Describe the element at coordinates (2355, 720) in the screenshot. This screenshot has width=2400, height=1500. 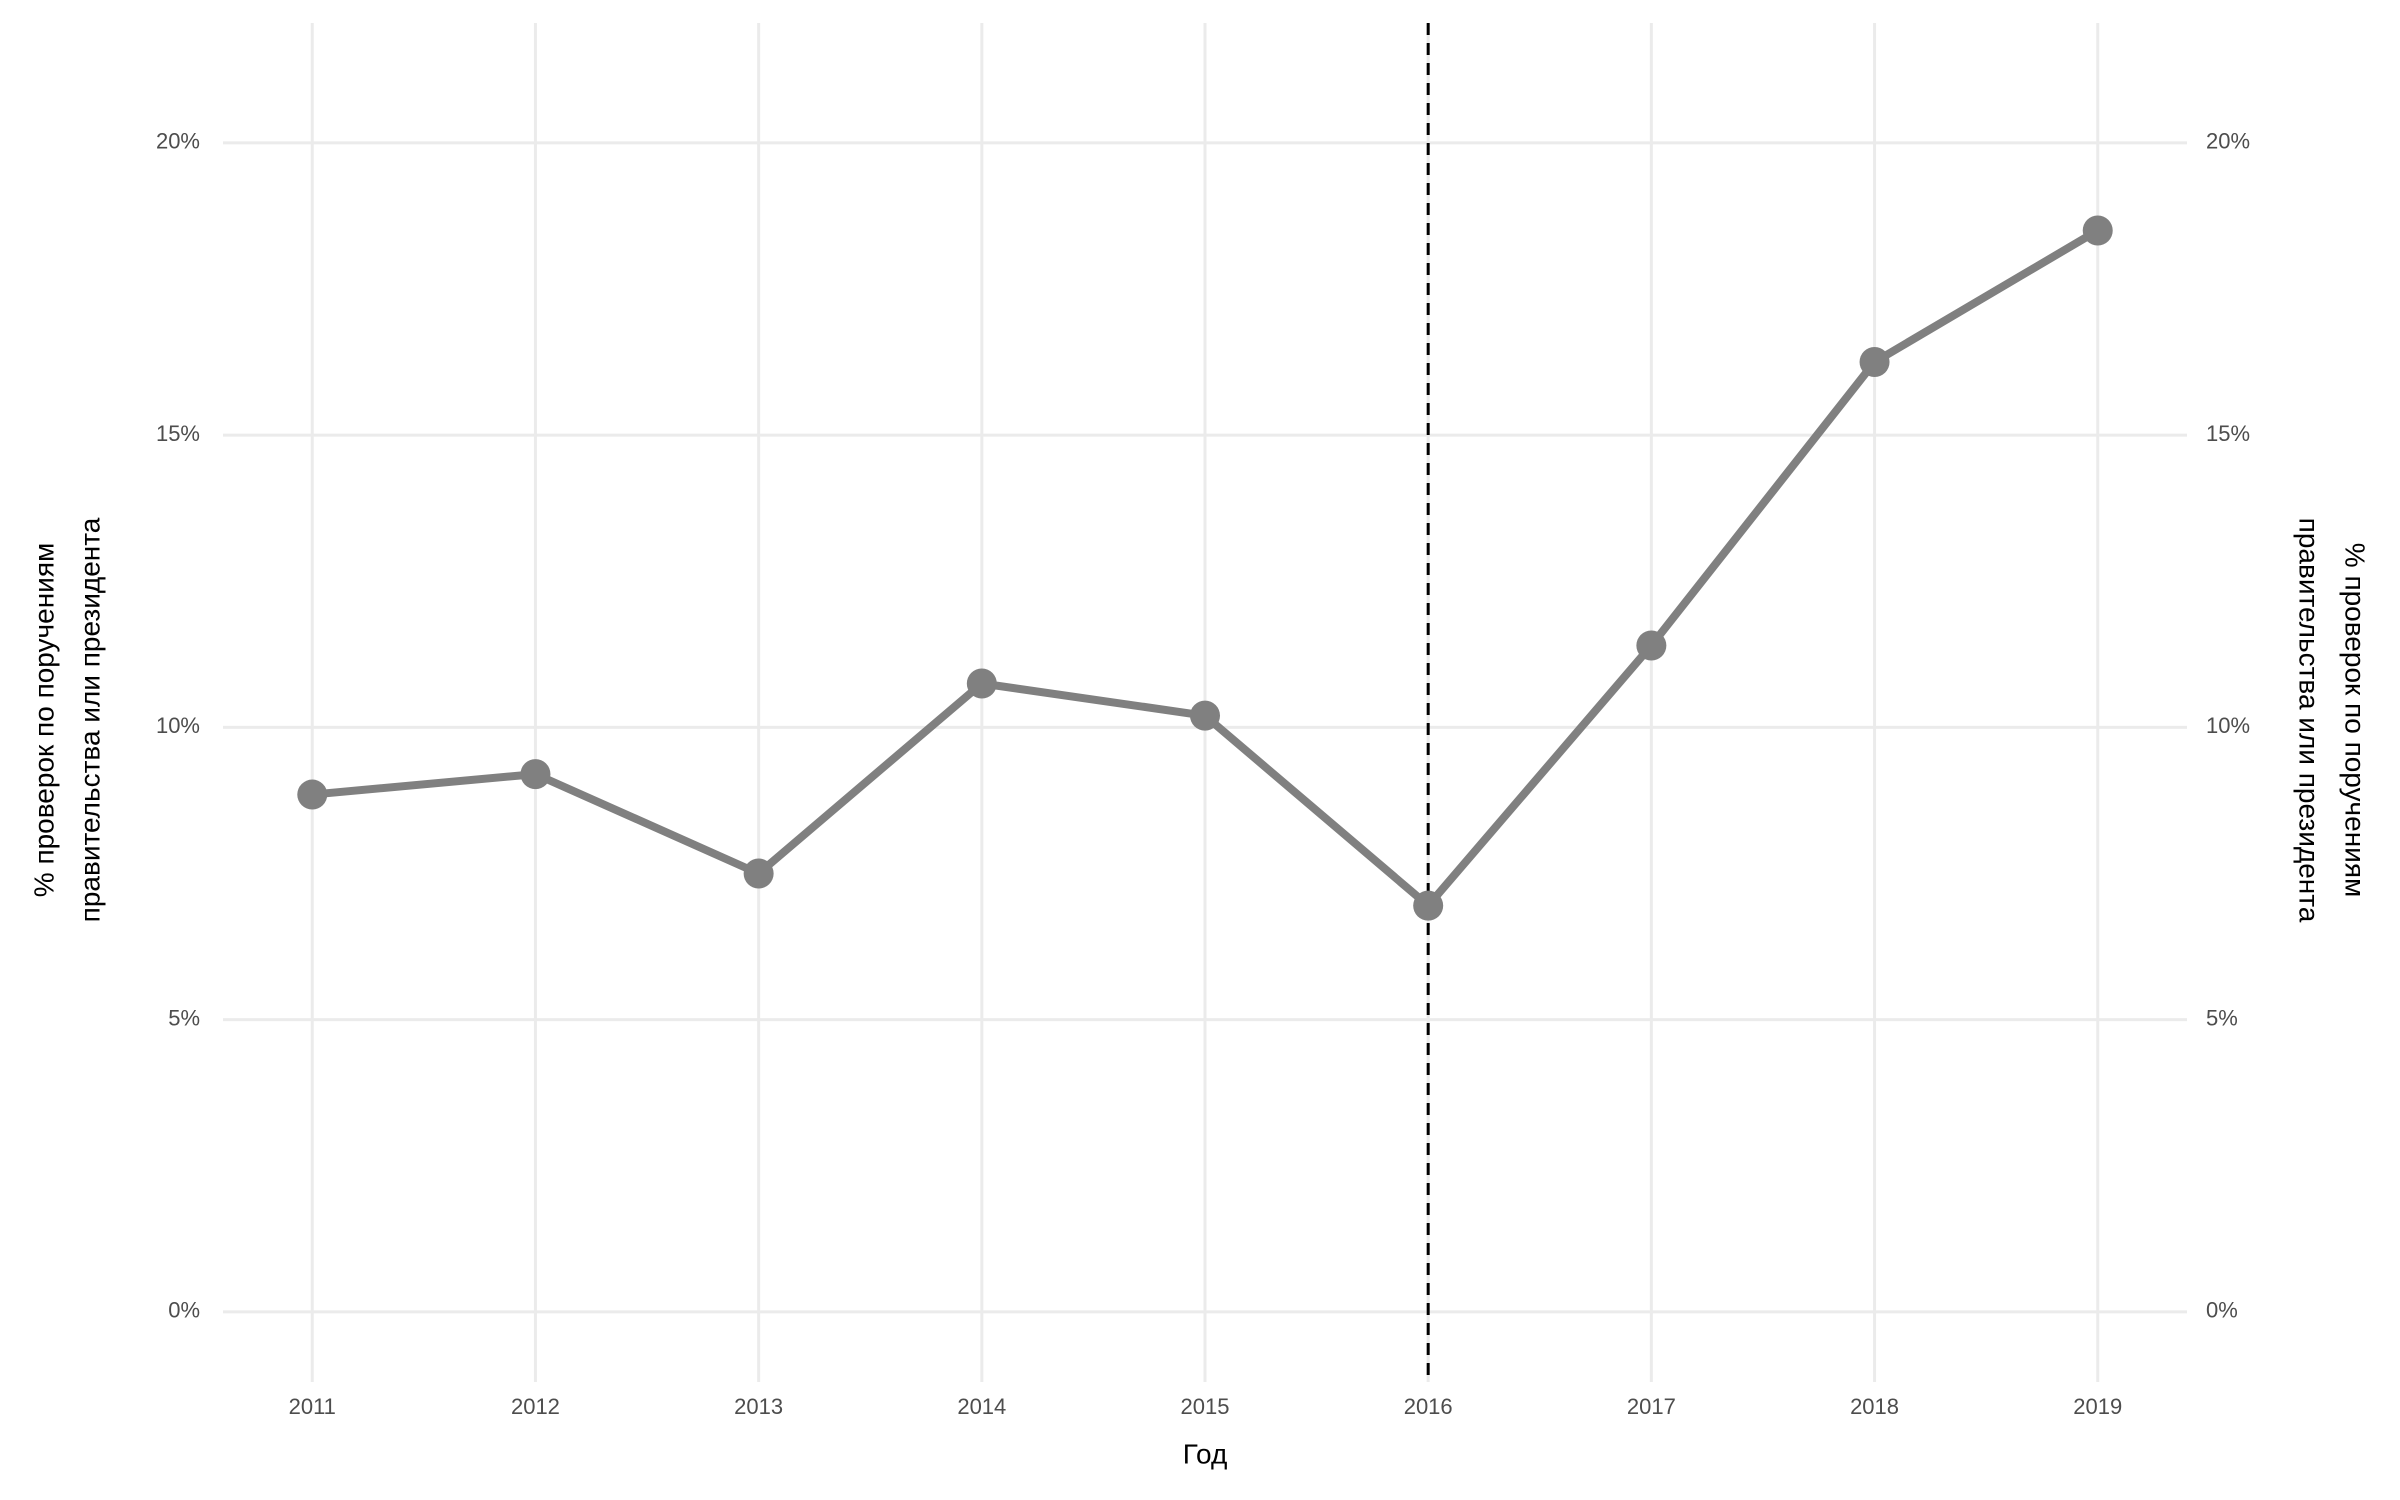
I see `y2-axis-title-line: % проверок по поручениям` at that location.